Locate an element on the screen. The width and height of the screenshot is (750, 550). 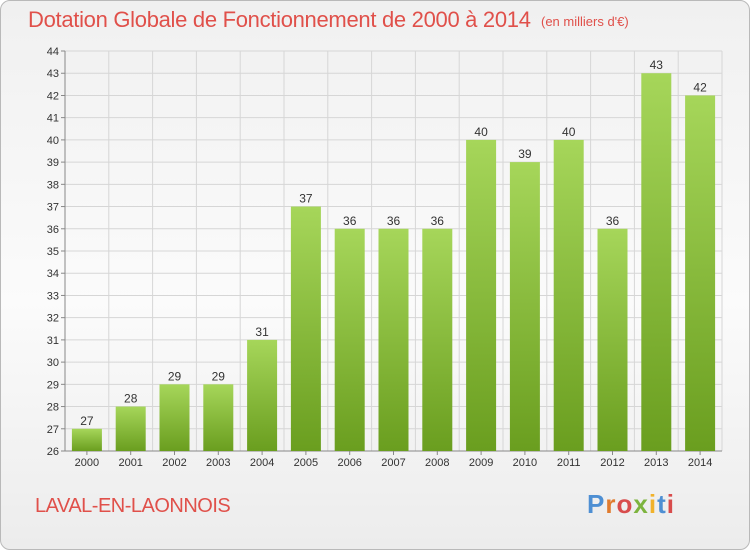
y-tick-label: 28 is located at coordinates (53, 408).